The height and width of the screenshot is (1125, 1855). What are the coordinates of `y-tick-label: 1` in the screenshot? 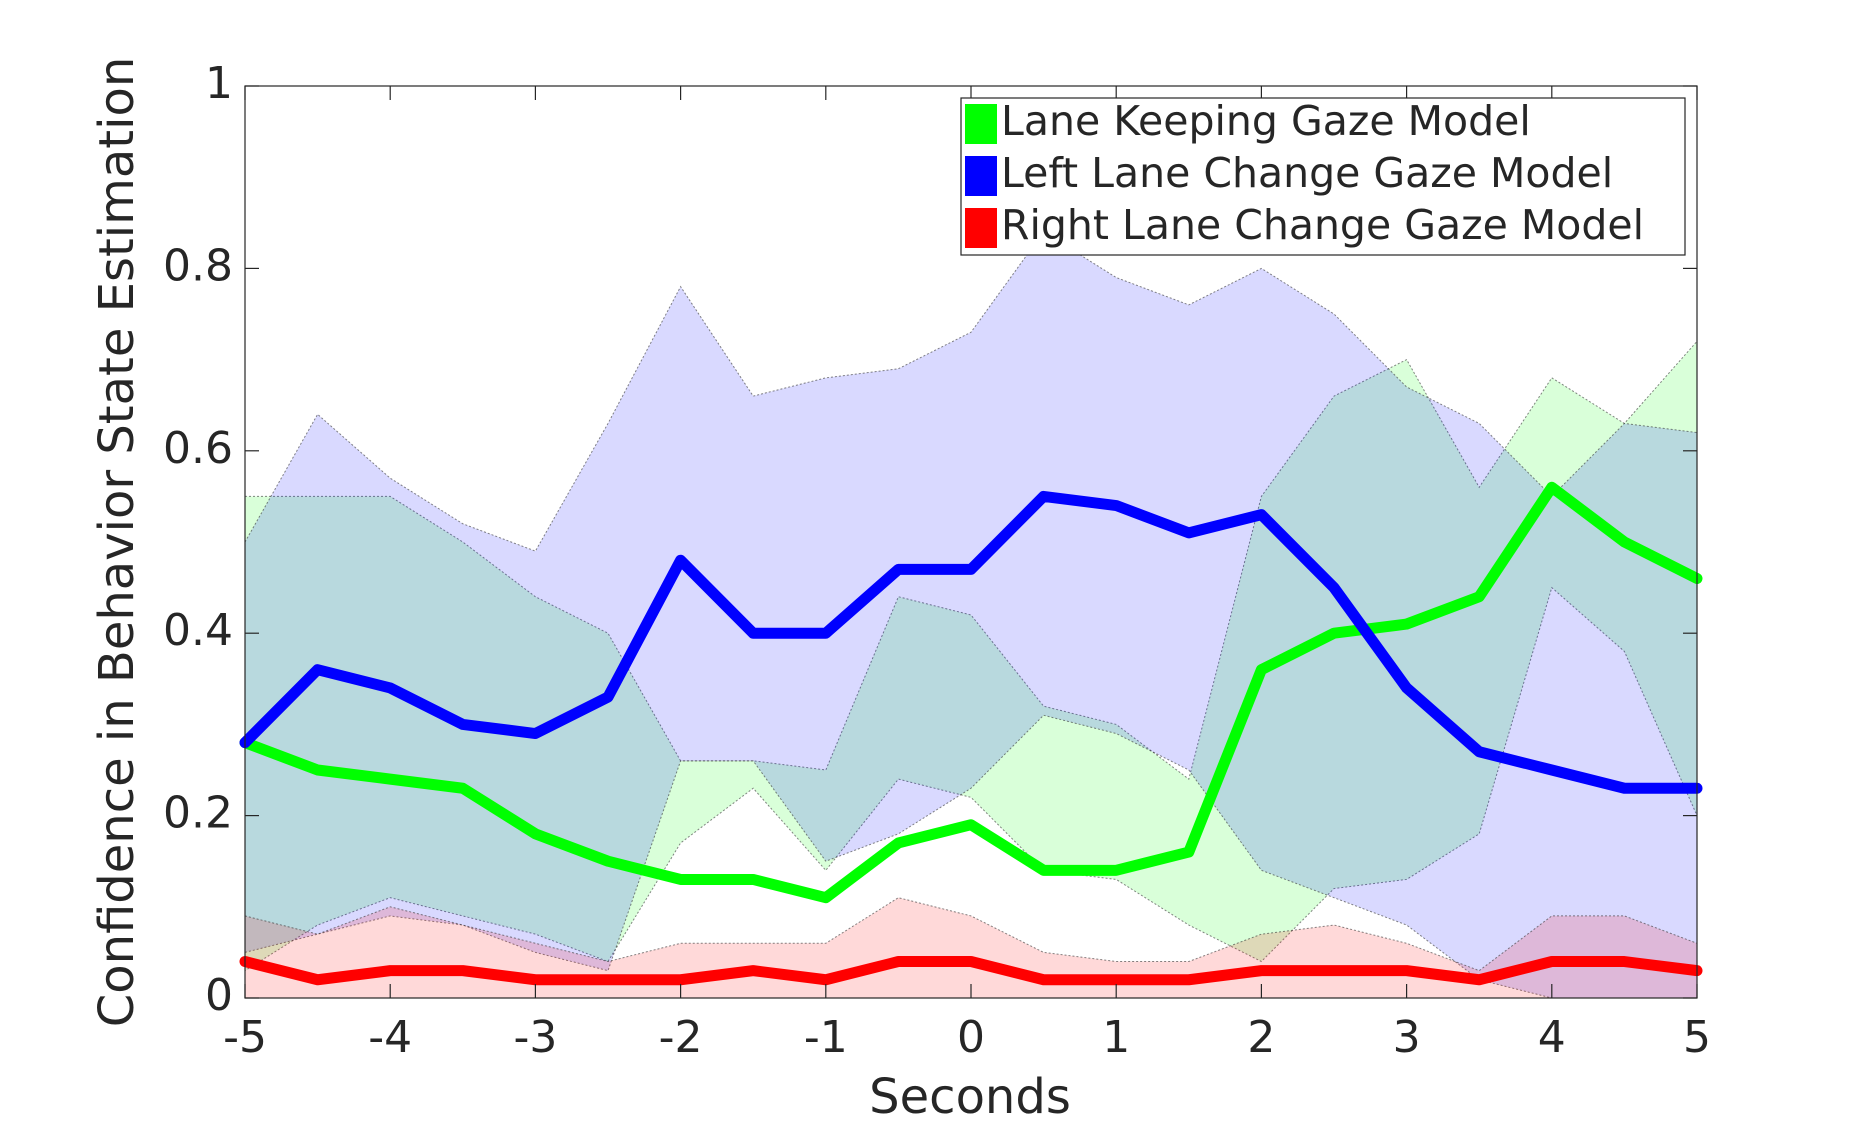 It's located at (219, 83).